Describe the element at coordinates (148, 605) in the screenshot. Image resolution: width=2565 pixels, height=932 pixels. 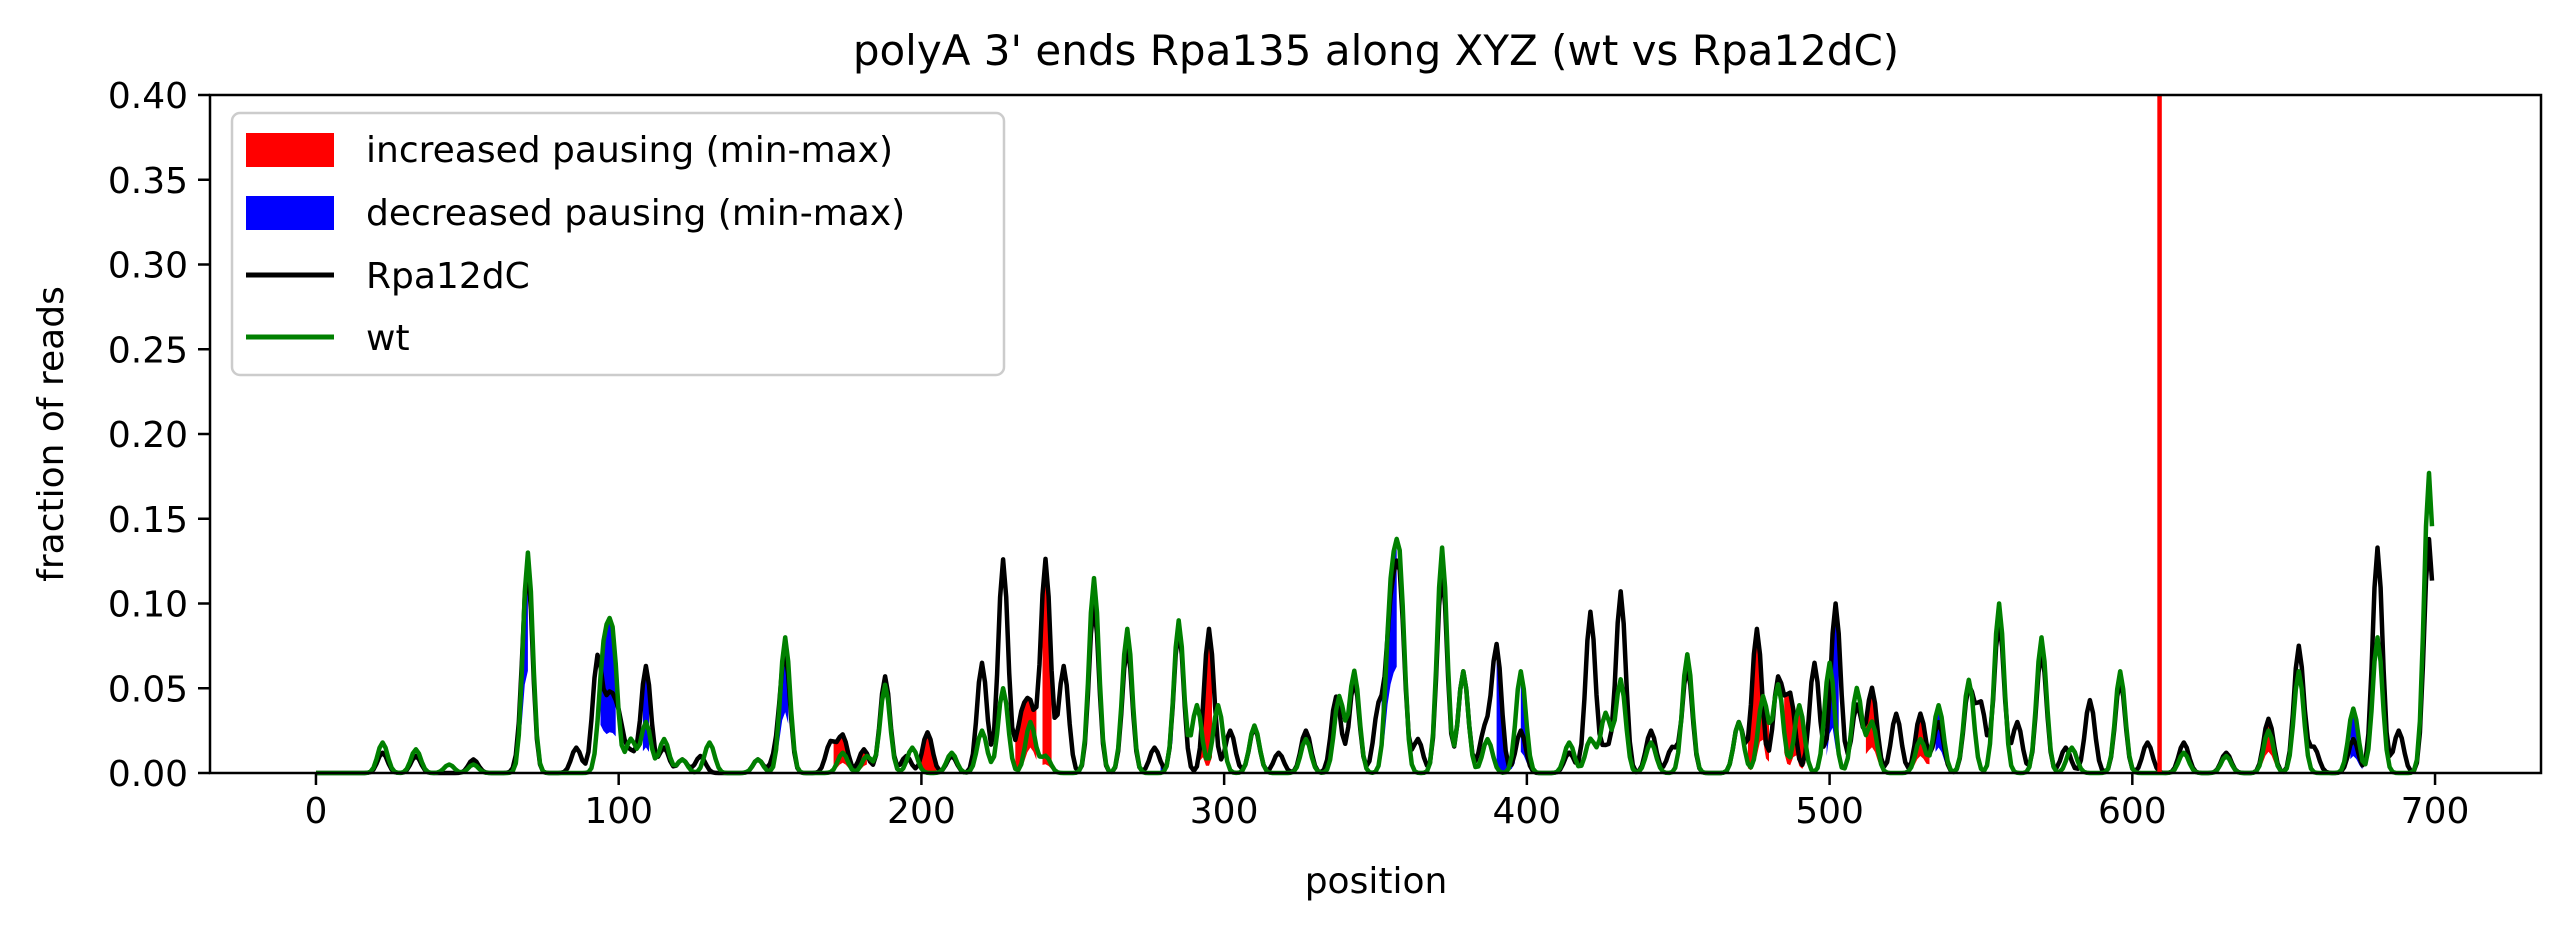
I see `y-tick-label-2: 0.10` at that location.